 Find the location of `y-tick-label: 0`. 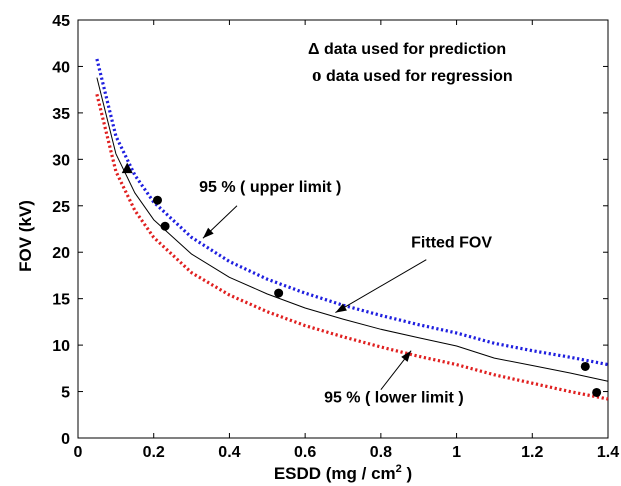

y-tick-label: 0 is located at coordinates (65, 439).